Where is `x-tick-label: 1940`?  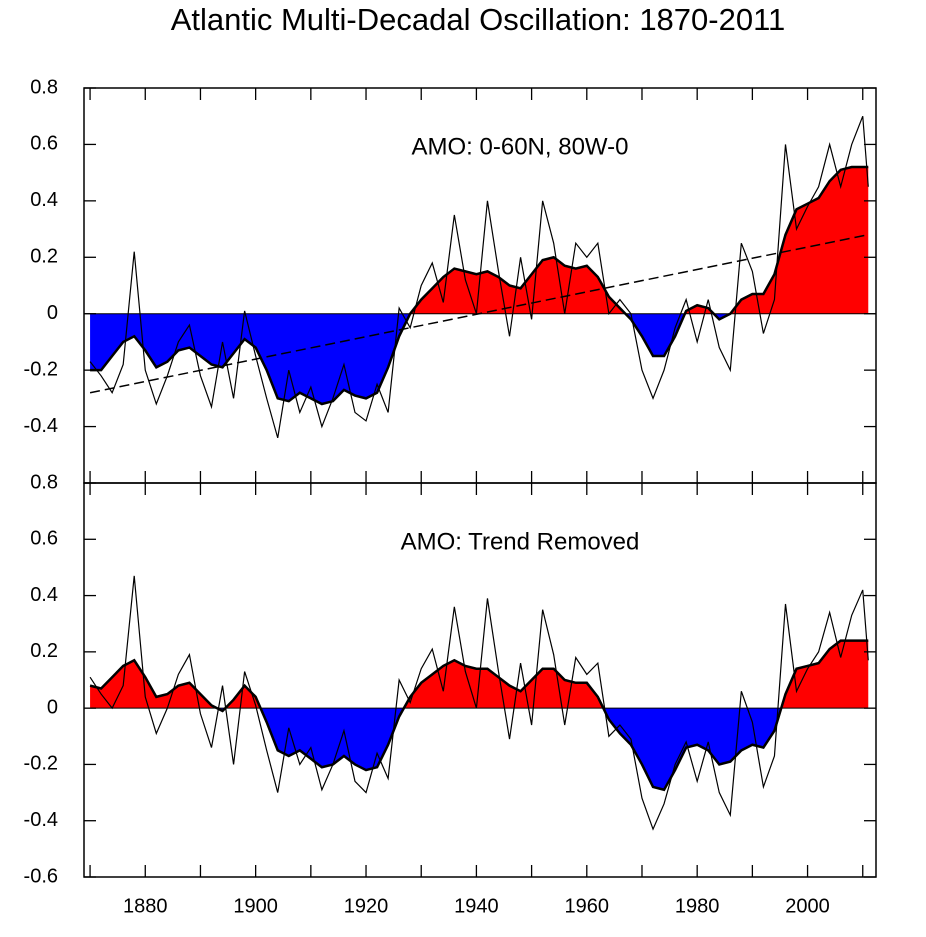
x-tick-label: 1940 is located at coordinates (476, 906).